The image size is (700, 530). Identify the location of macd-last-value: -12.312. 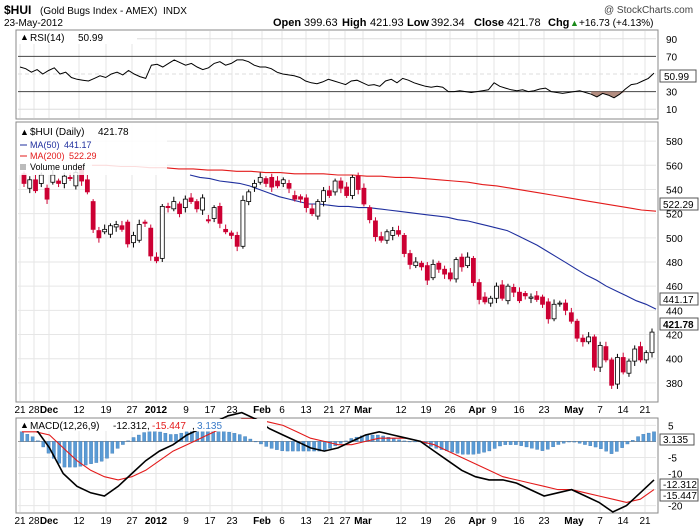
(680, 485).